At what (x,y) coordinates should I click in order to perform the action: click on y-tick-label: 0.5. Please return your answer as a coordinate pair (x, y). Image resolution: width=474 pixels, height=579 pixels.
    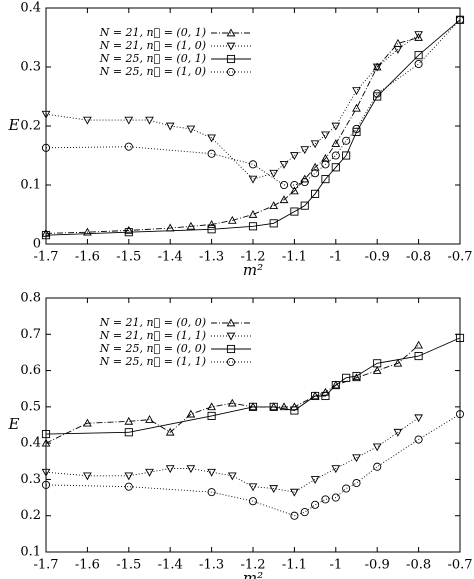
    Looking at the image, I should click on (30, 406).